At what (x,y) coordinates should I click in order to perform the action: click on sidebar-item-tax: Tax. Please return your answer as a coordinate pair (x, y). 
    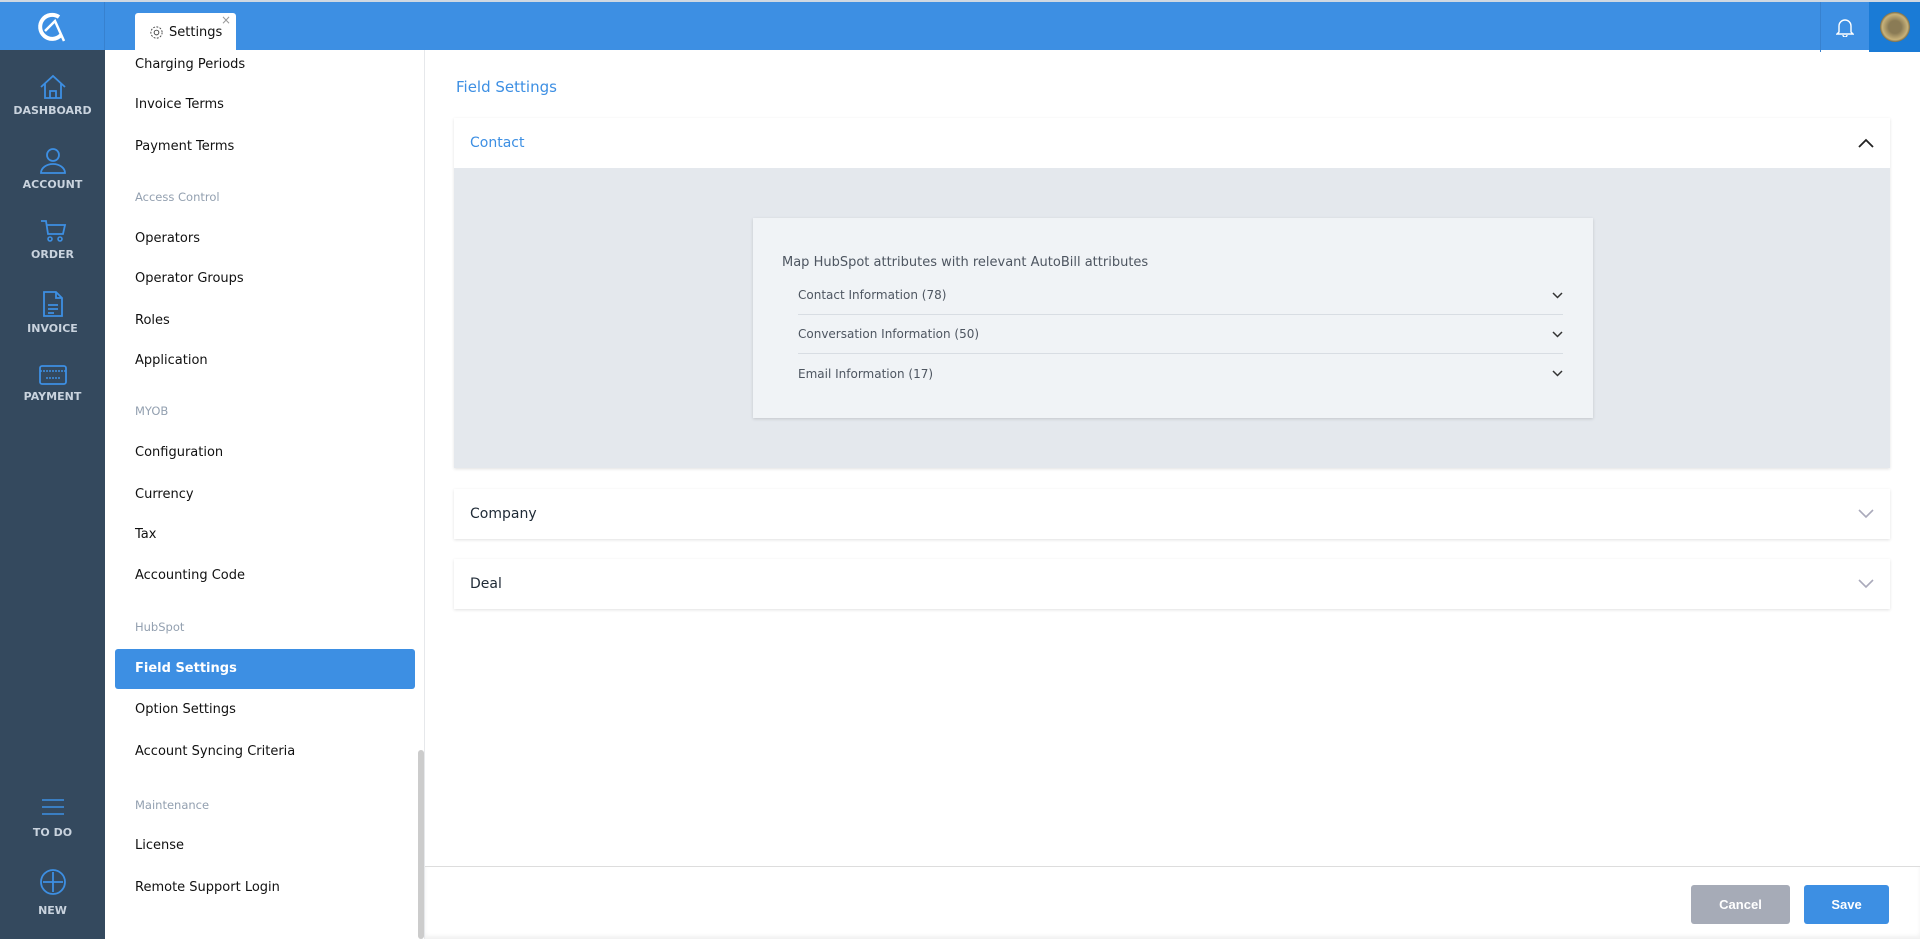
    Looking at the image, I should click on (146, 534).